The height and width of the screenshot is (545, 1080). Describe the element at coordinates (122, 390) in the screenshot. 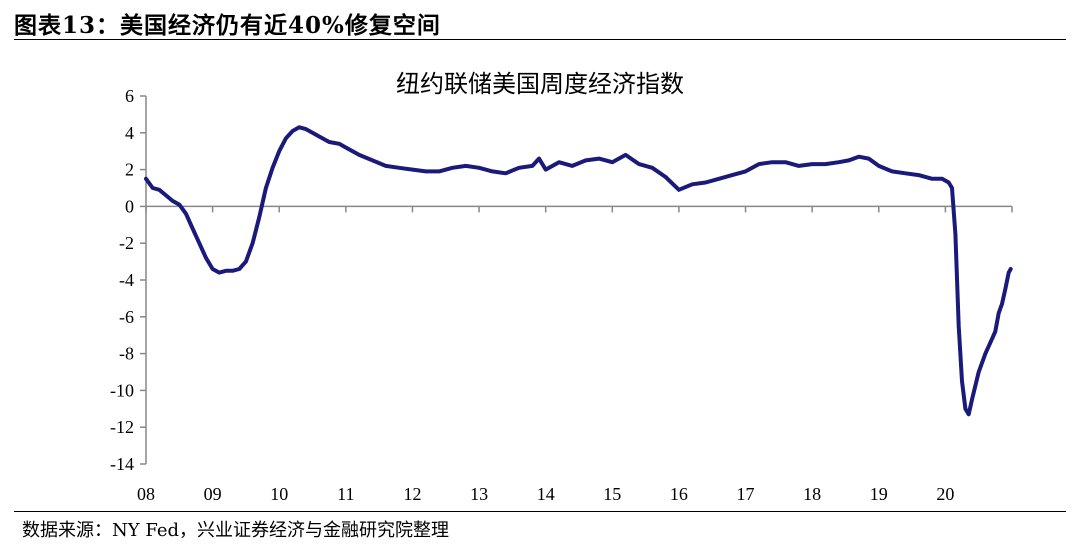

I see `y-tick-label: -10` at that location.